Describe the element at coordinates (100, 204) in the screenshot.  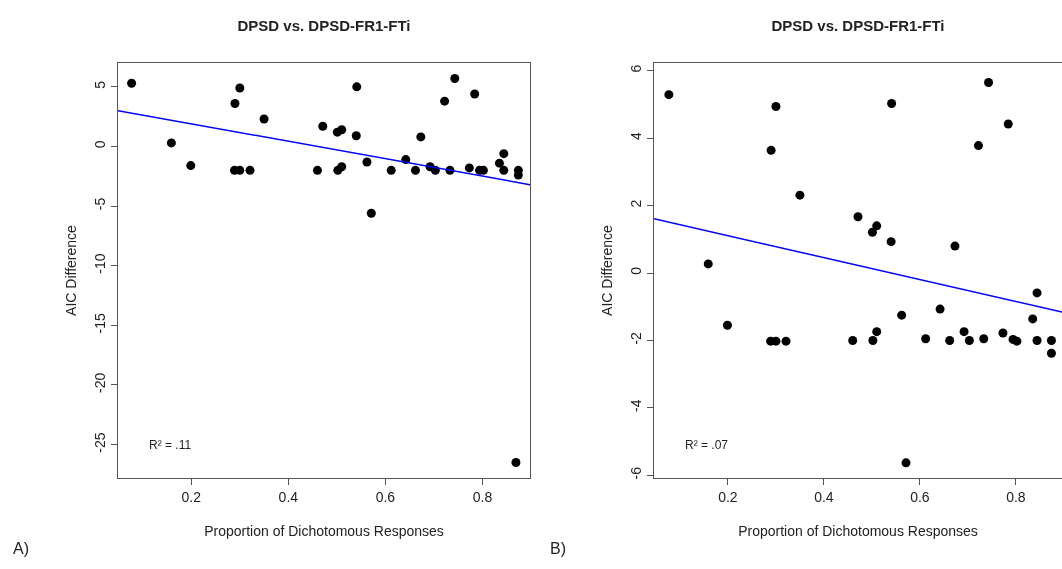
I see `y-tick-label: -5` at that location.